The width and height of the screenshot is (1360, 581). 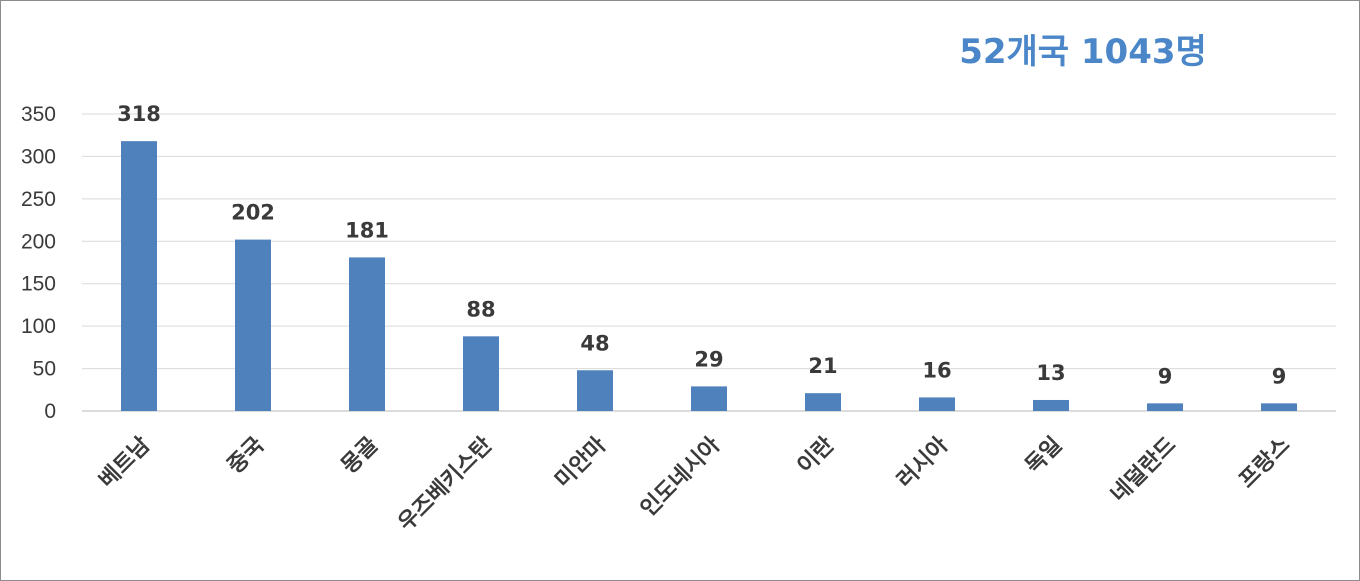 What do you see at coordinates (38, 156) in the screenshot?
I see `y-tick-label: 300` at bounding box center [38, 156].